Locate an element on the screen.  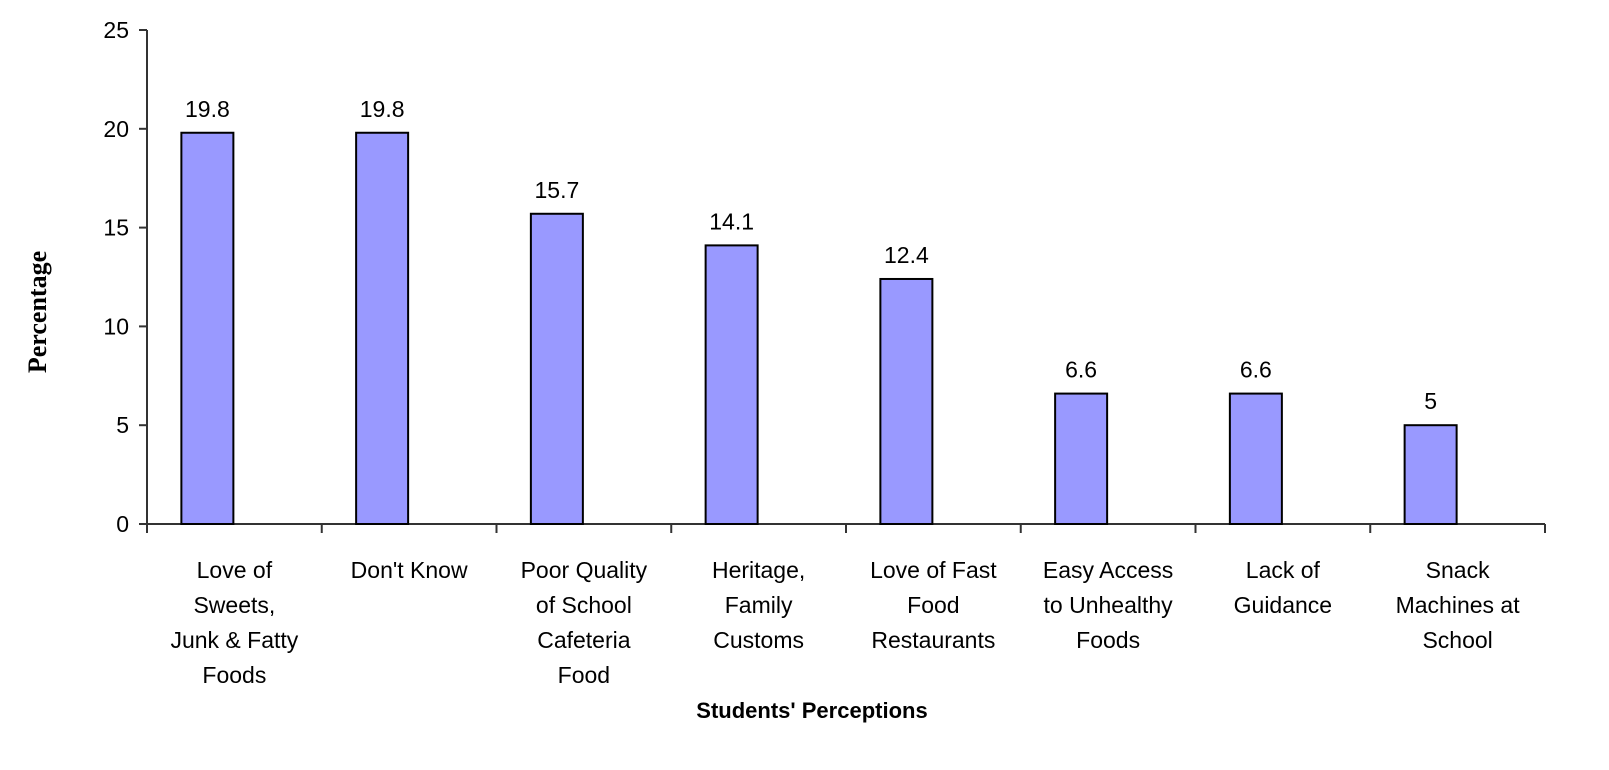
value-label: 5 is located at coordinates (1430, 401).